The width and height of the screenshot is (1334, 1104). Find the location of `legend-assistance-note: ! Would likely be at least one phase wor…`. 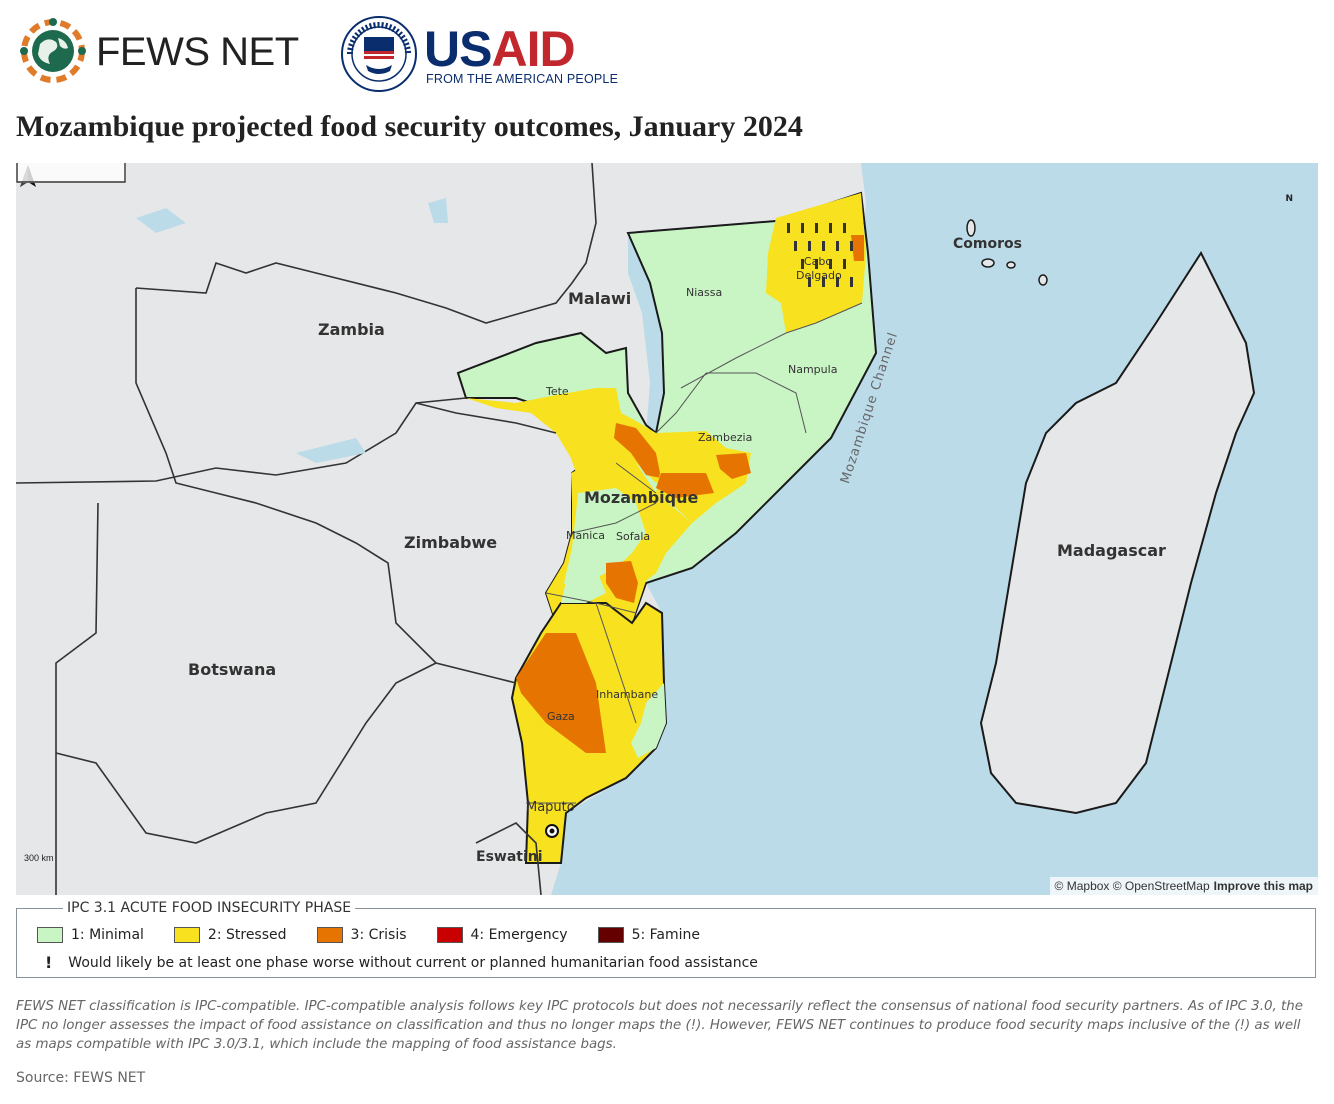

legend-assistance-note: ! Would likely be at least one phase wor… is located at coordinates (401, 962).